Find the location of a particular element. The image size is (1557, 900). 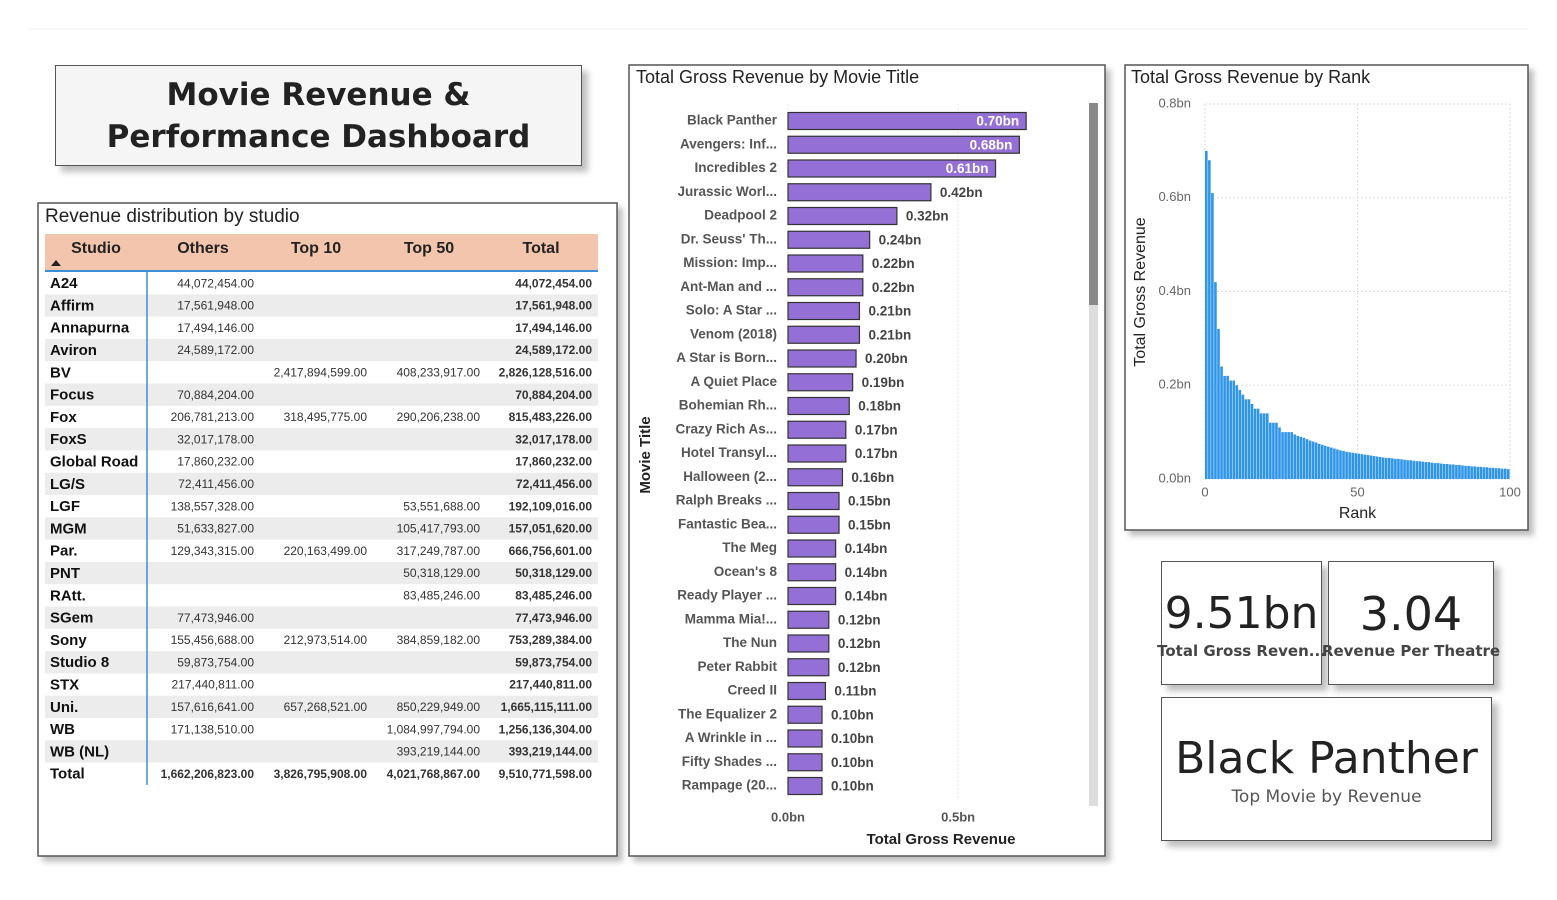

value-cell: 657,268,521.00 is located at coordinates (326, 707).